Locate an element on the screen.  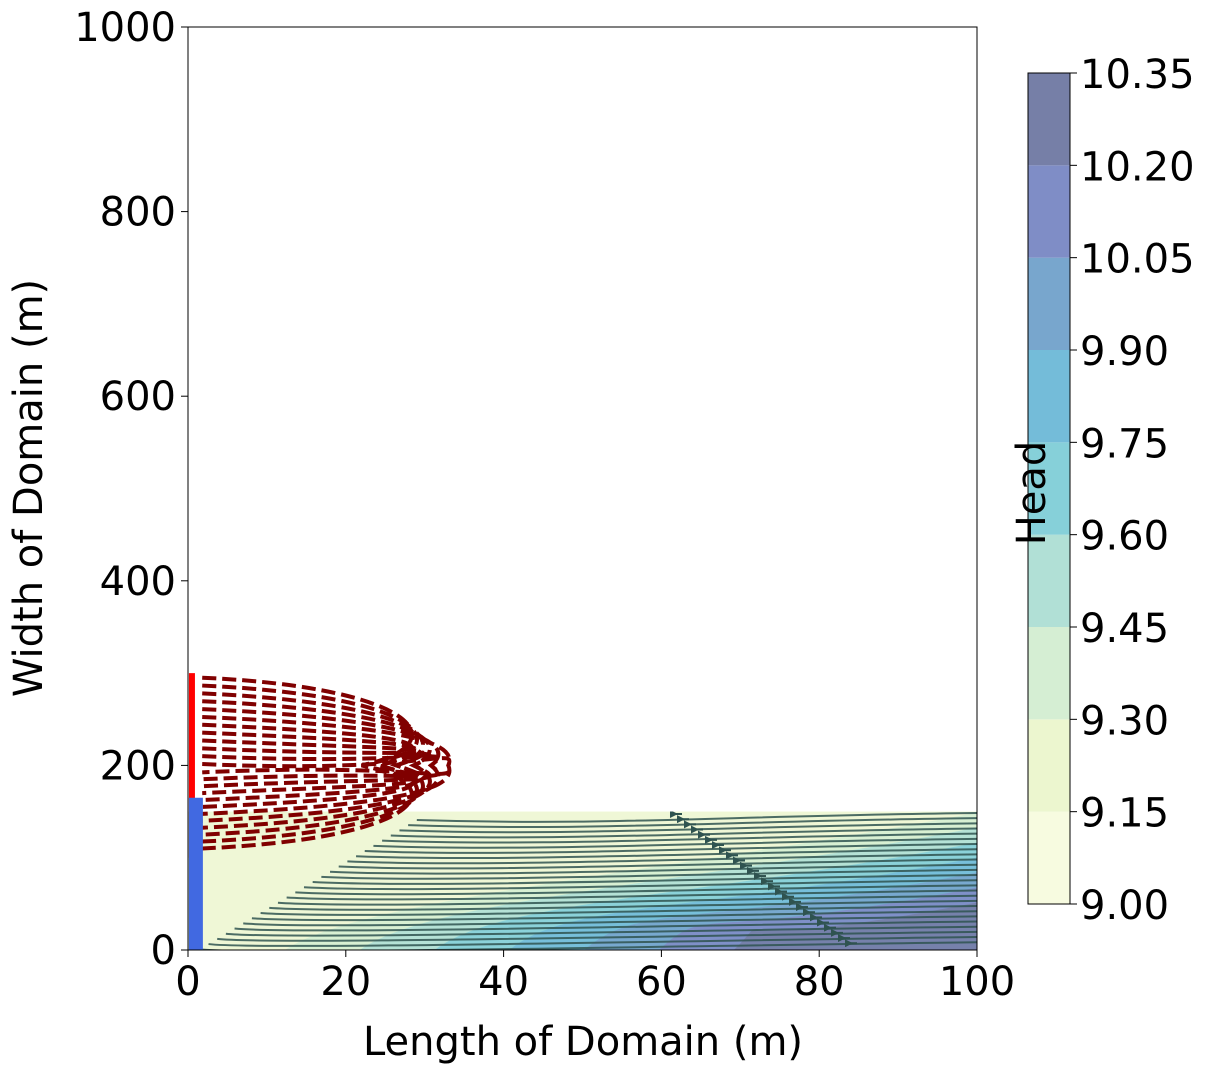
x-tick-label: 80 is located at coordinates (819, 982).